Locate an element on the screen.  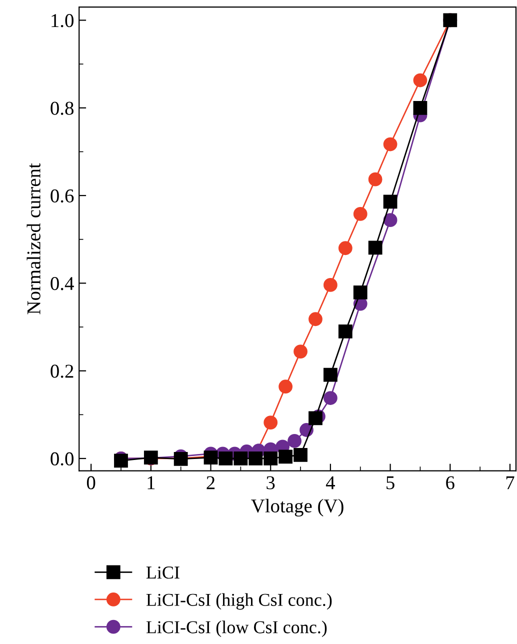
x-axis-title: Vlotage (V) is located at coordinates (297, 507).